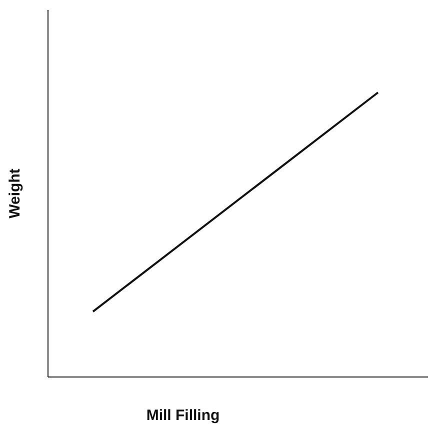  What do you see at coordinates (15, 193) in the screenshot?
I see `y-axis-title: Weight` at bounding box center [15, 193].